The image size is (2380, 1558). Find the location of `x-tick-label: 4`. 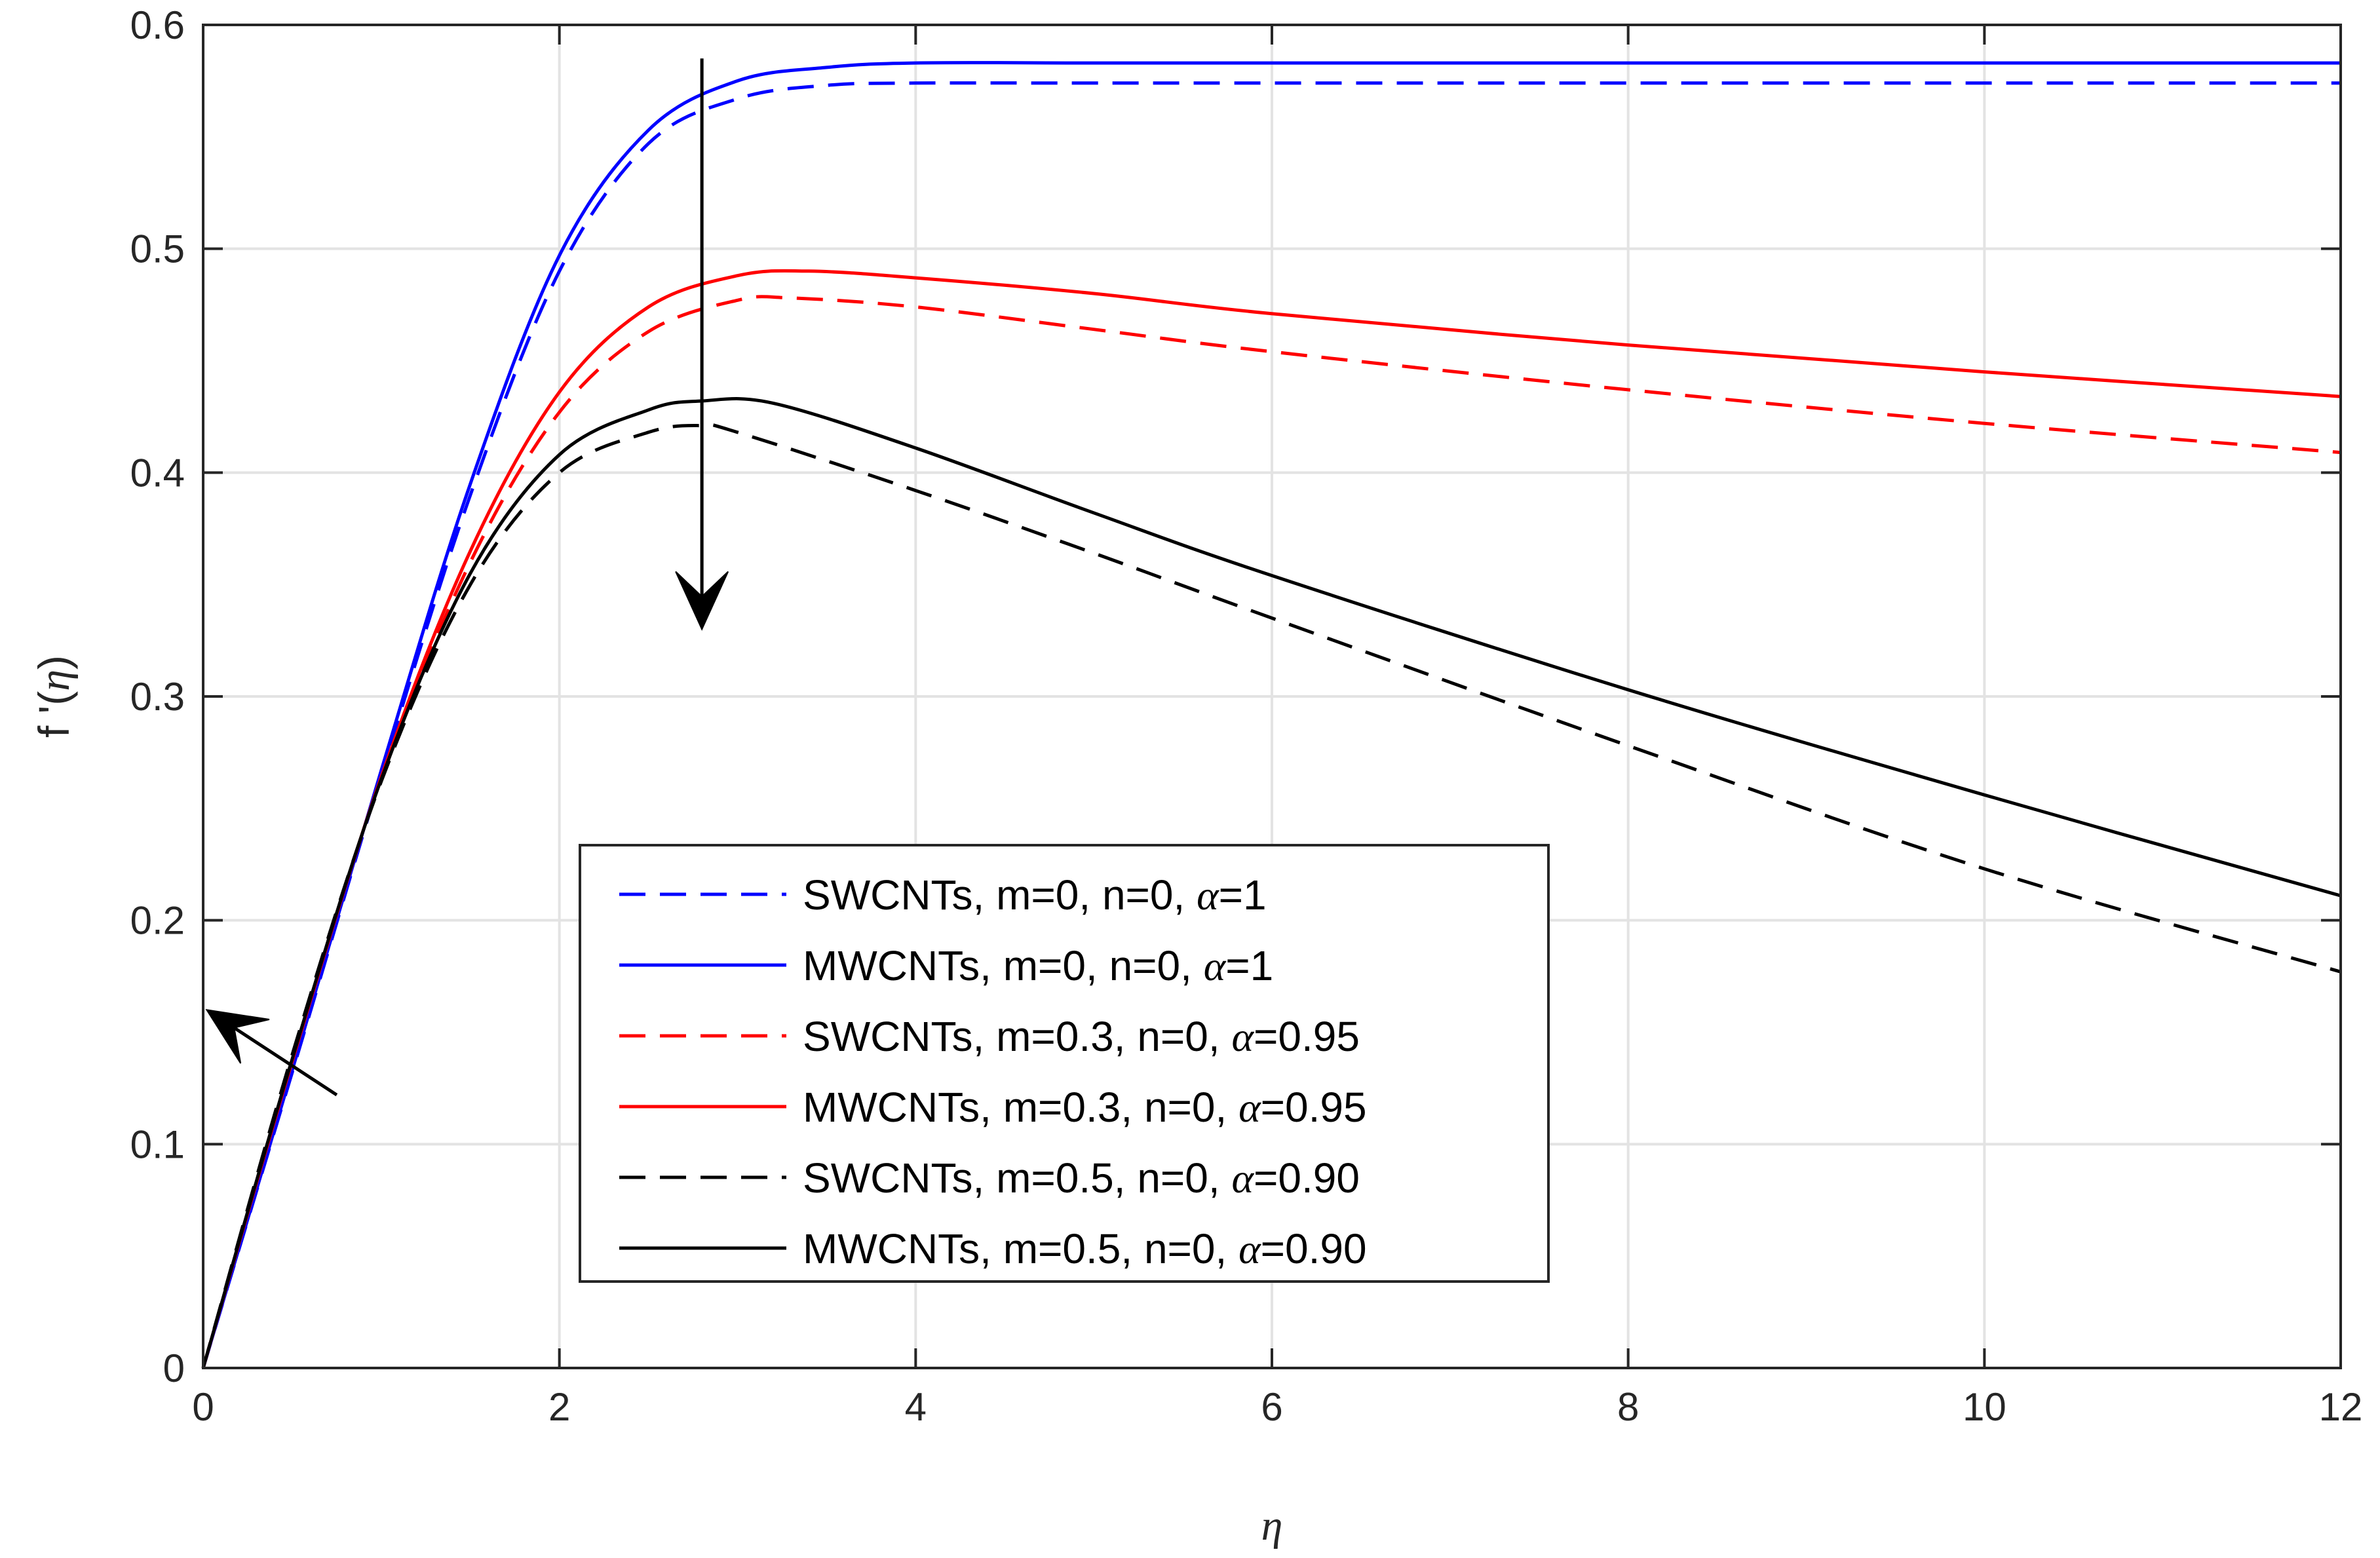

x-tick-label: 4 is located at coordinates (916, 1407).